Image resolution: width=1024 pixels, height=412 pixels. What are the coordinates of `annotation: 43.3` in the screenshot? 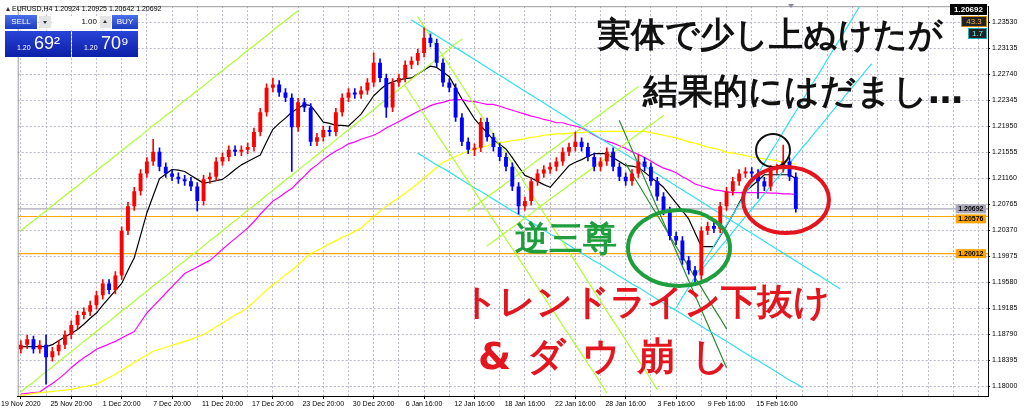 It's located at (974, 21).